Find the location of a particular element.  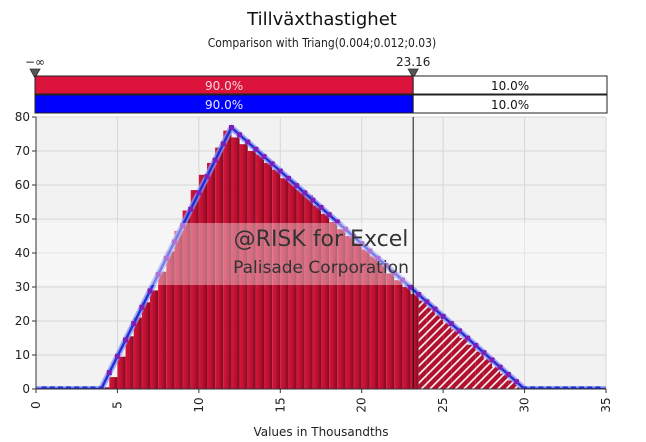

y-tick-label: 70 is located at coordinates (22, 151).